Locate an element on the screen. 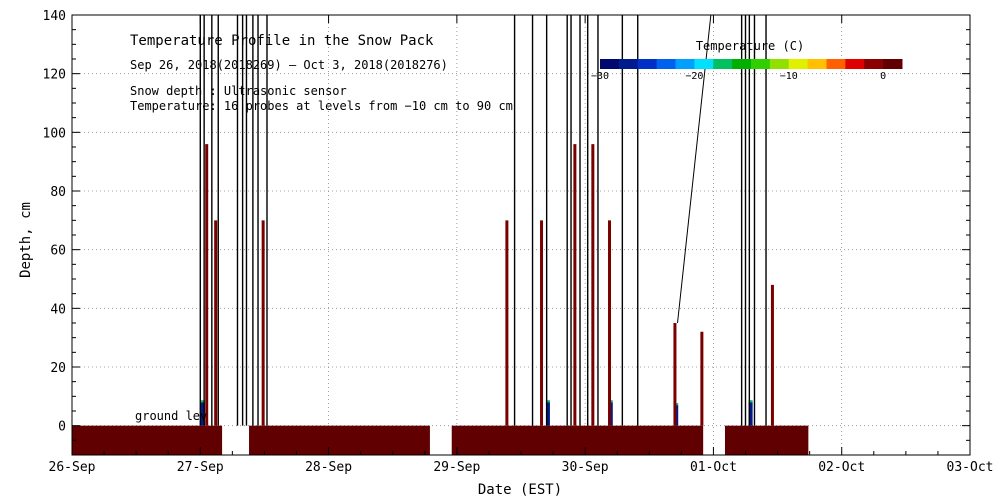  y-tick-labels: 0 20 40 60 80 100 120 140 is located at coordinates (54, 222).